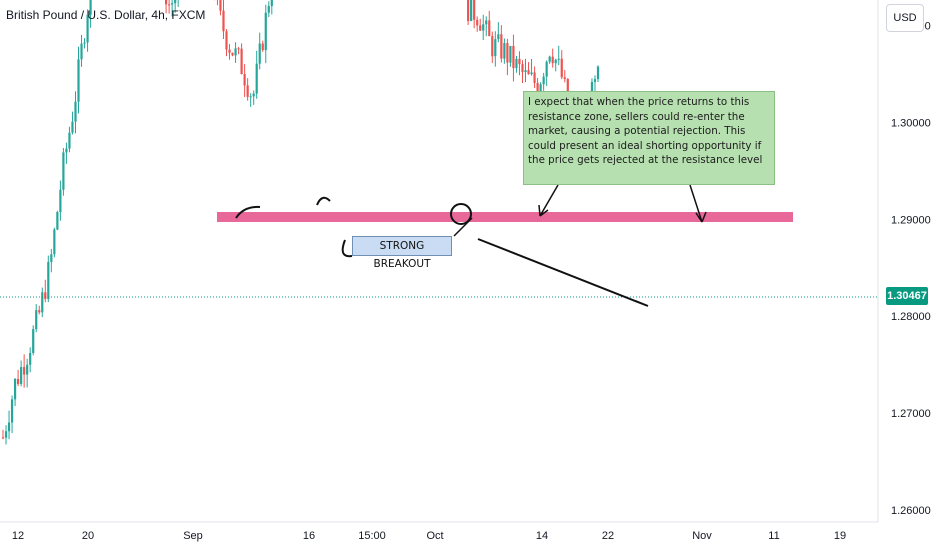 The width and height of the screenshot is (932, 550). What do you see at coordinates (911, 414) in the screenshot?
I see `price-tick-label: 1.27000` at bounding box center [911, 414].